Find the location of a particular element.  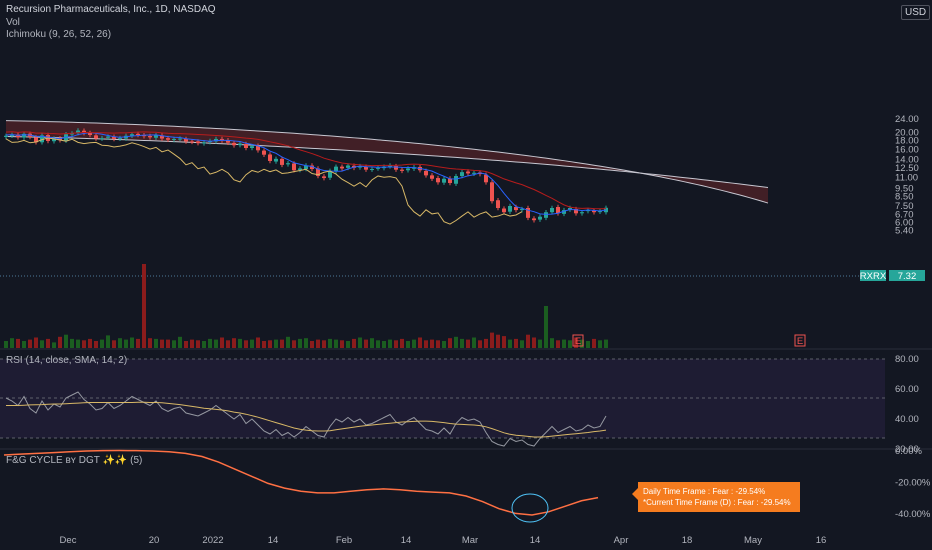

fg-tick-label: 0.00% is located at coordinates (908, 451).